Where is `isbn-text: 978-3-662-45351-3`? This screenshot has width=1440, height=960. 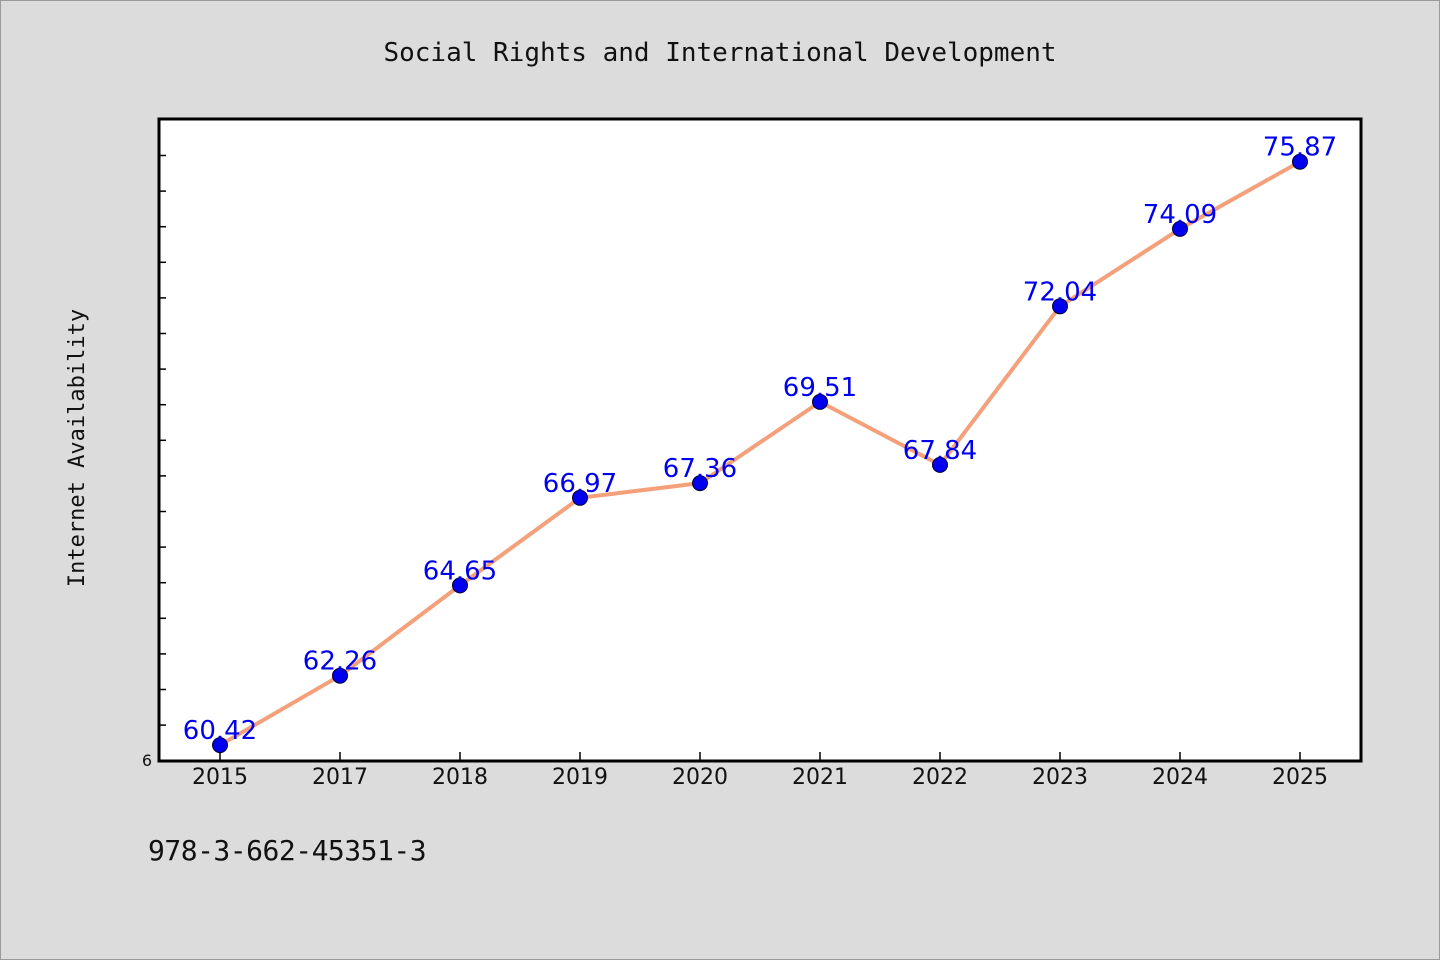
isbn-text: 978-3-662-45351-3 is located at coordinates (287, 850).